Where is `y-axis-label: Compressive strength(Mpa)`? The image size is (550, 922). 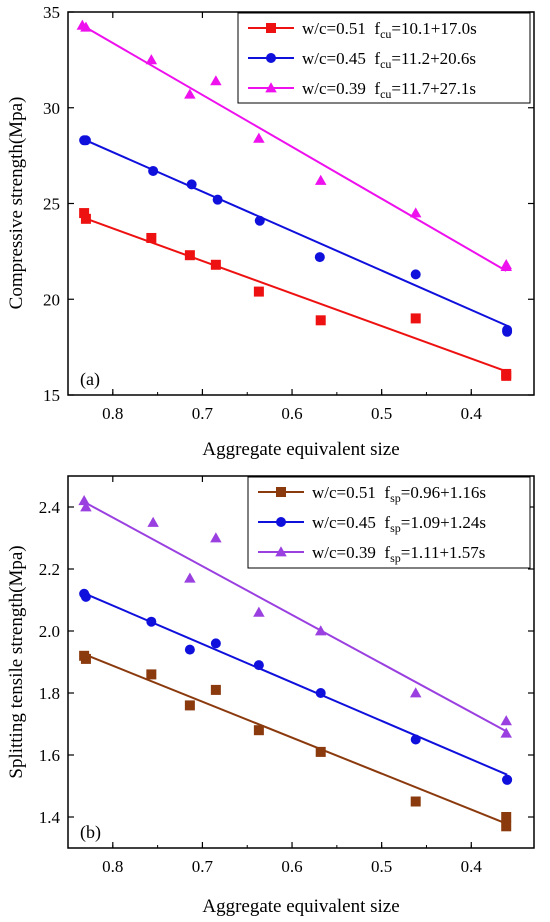 y-axis-label: Compressive strength(Mpa) is located at coordinates (16, 203).